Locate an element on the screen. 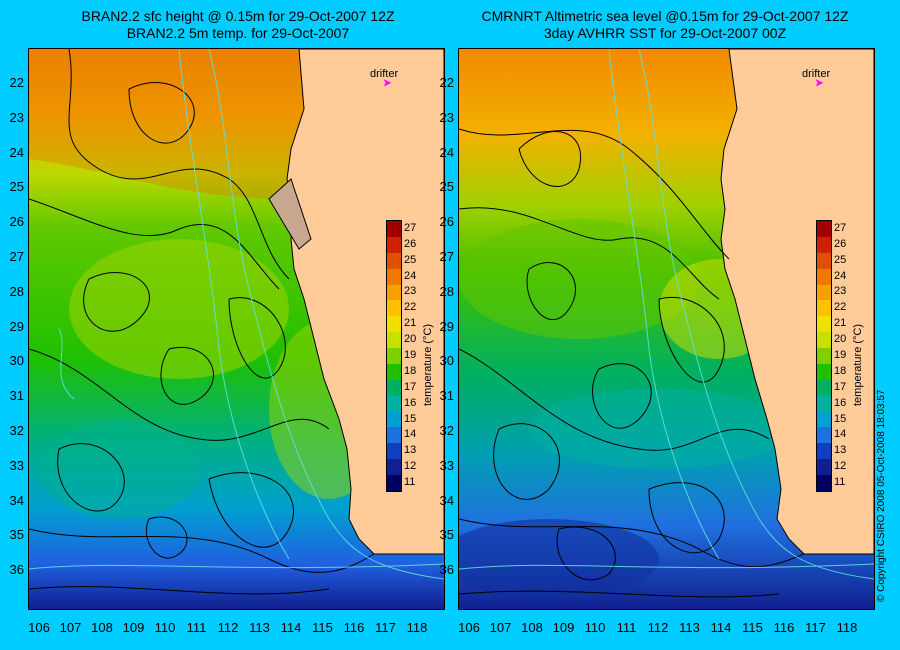 The image size is (900, 650). colorbar-tick-label: 23 is located at coordinates (410, 291).